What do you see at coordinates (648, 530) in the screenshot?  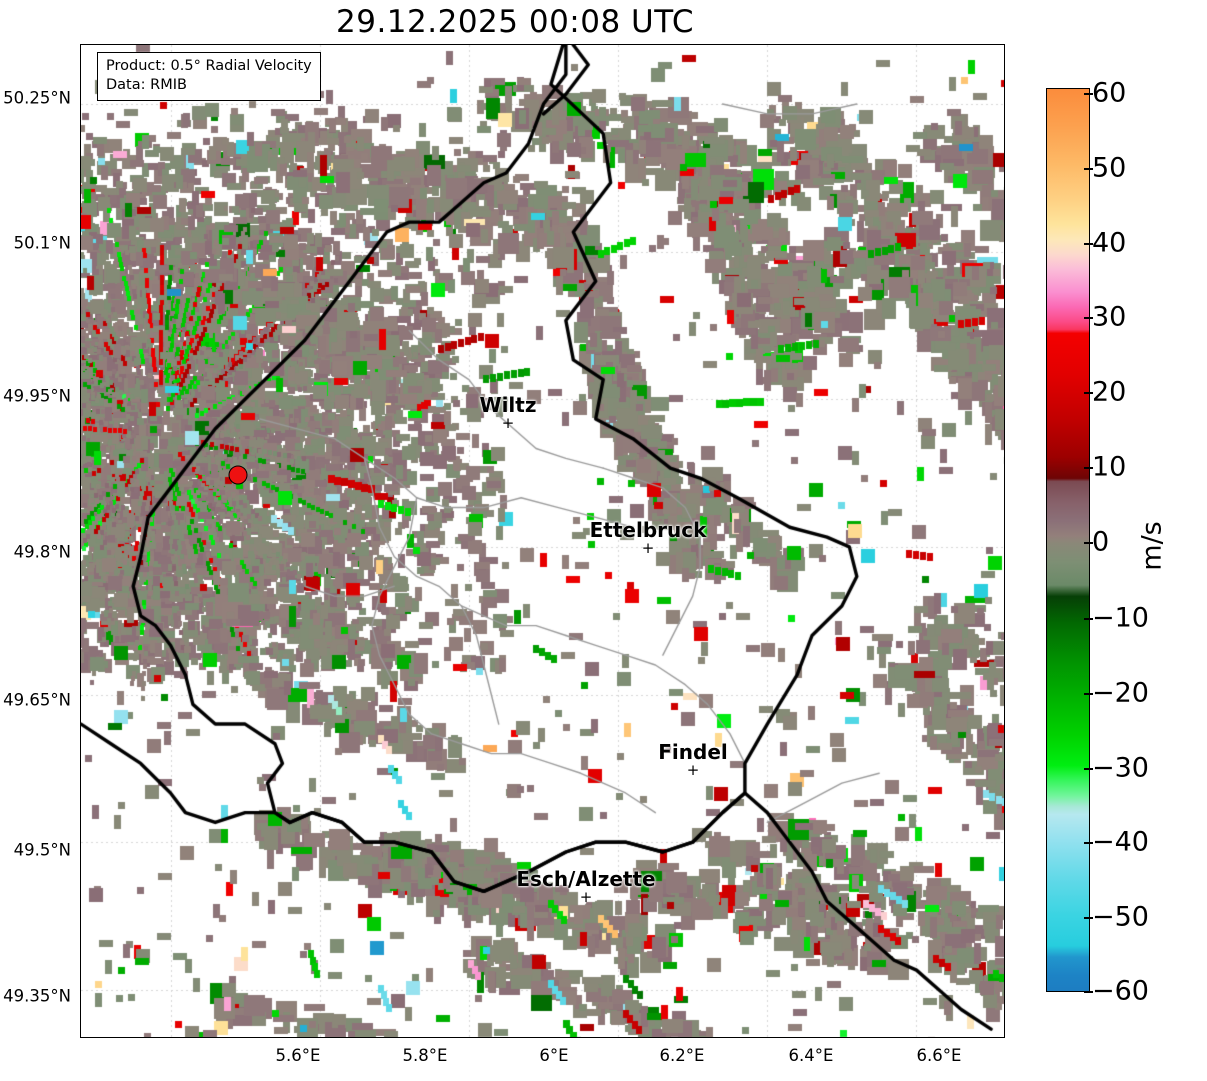 I see `city-name: Ettelbruck` at bounding box center [648, 530].